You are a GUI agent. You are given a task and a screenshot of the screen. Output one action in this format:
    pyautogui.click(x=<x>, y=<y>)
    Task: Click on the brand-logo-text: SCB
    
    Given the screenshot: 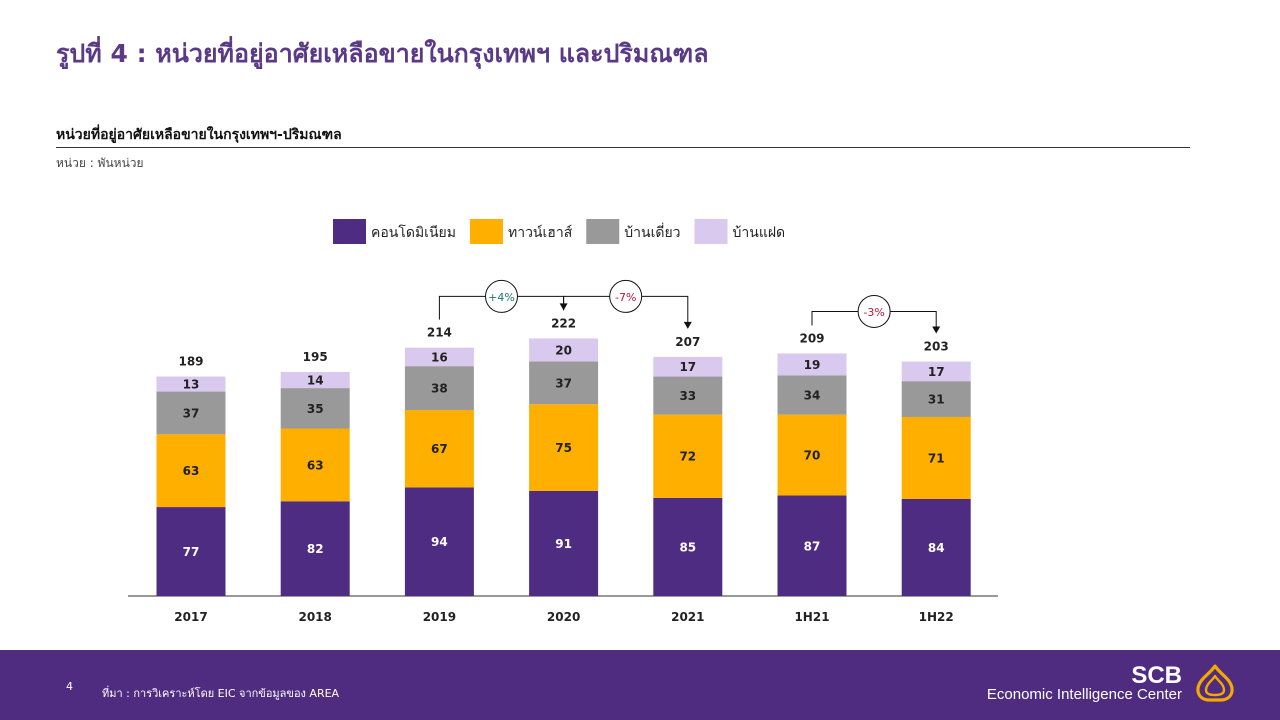 What is the action you would take?
    pyautogui.click(x=1156, y=675)
    